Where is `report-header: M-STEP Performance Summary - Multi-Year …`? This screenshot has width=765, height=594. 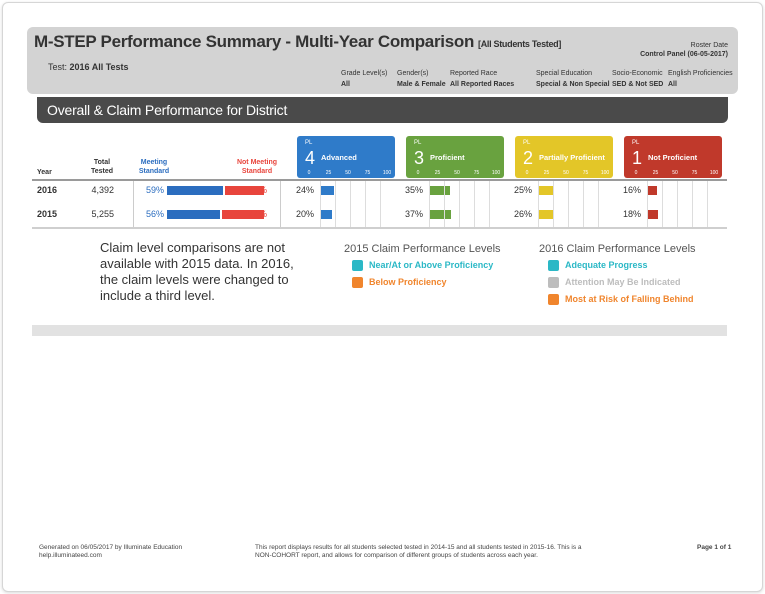 report-header: M-STEP Performance Summary - Multi-Year … is located at coordinates (382, 60).